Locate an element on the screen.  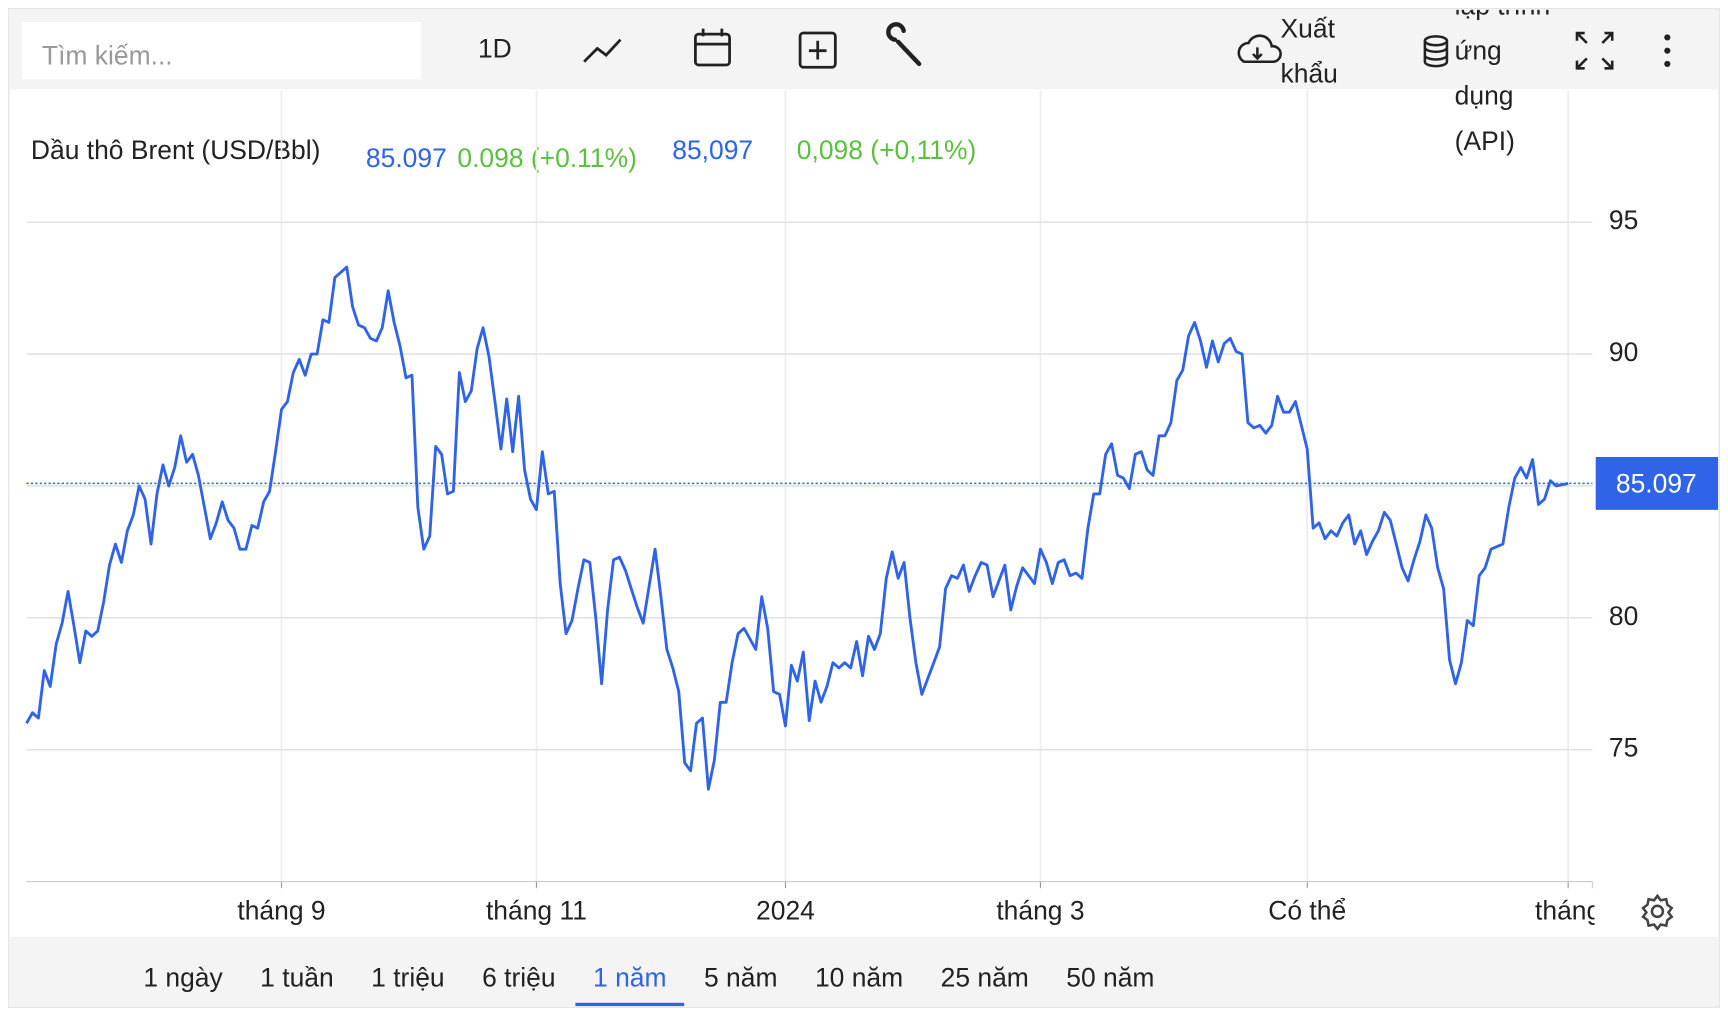
gear-icon is located at coordinates (1657, 912).